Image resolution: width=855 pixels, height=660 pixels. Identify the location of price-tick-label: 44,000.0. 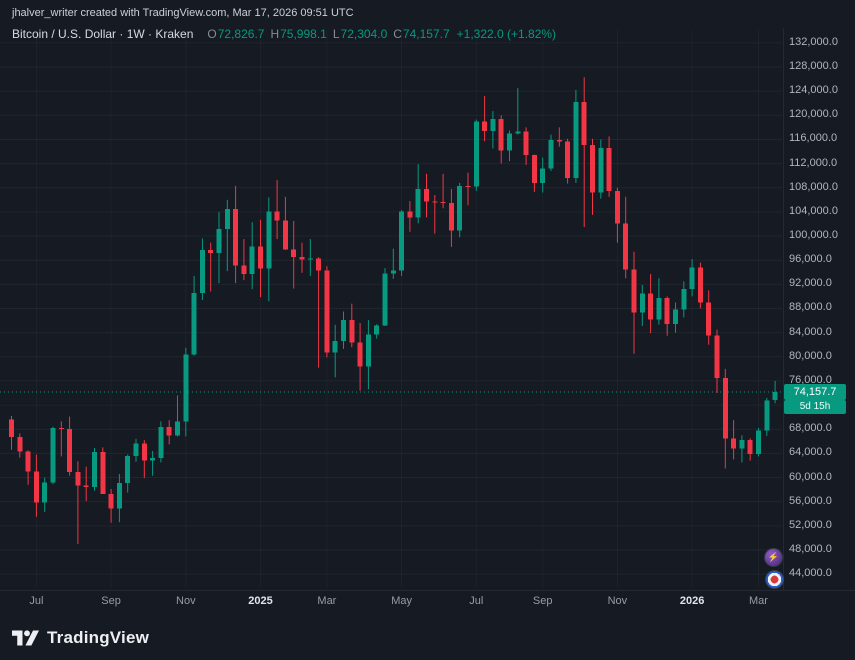
(810, 573).